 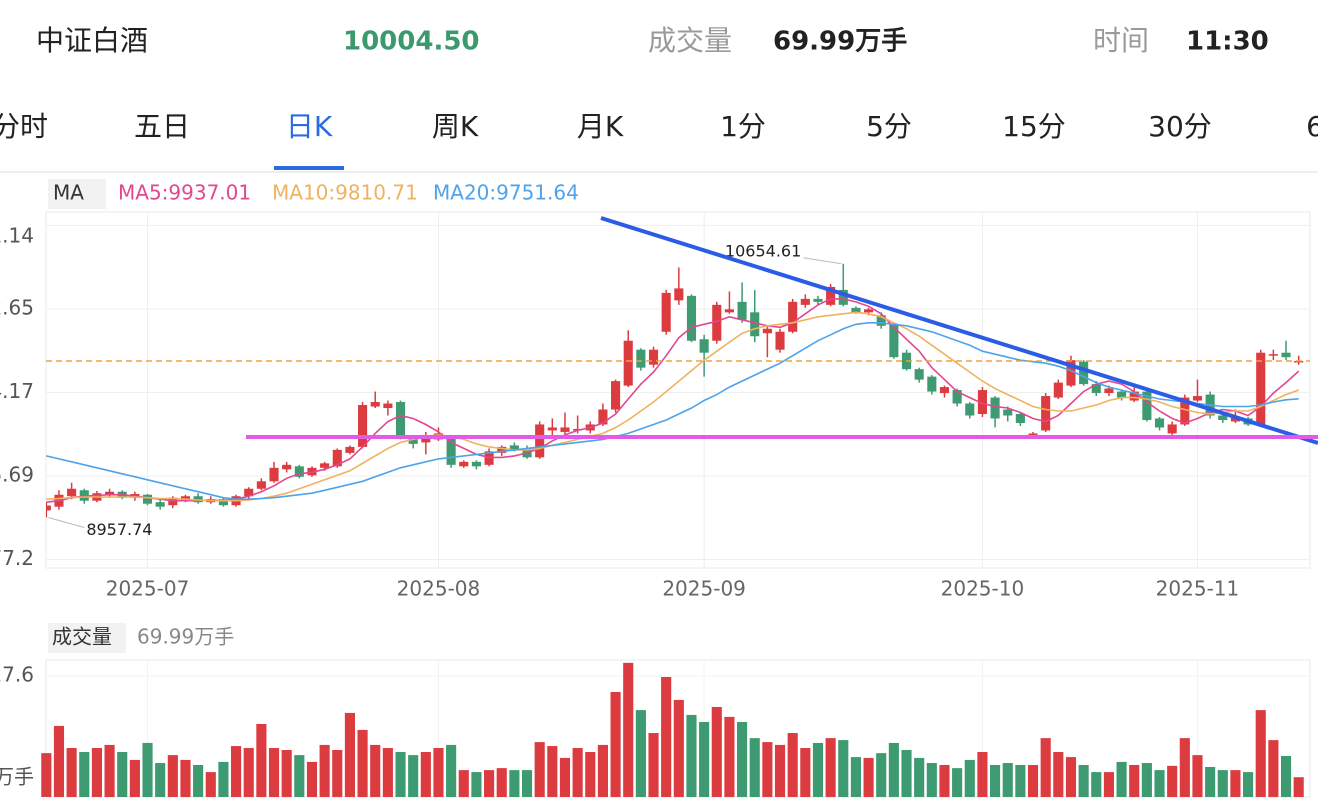 I want to click on tab: 月K, so click(x=600, y=126).